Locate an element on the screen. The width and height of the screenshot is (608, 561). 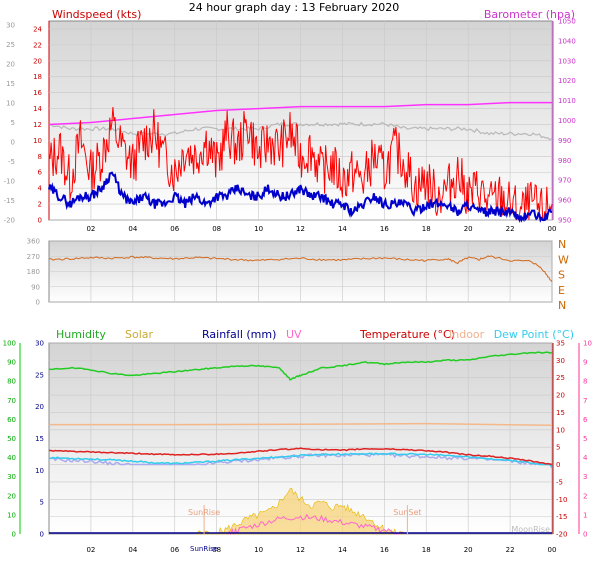
chart-title: 24 hour graph day : 13 February 2020 is located at coordinates (294, 7).